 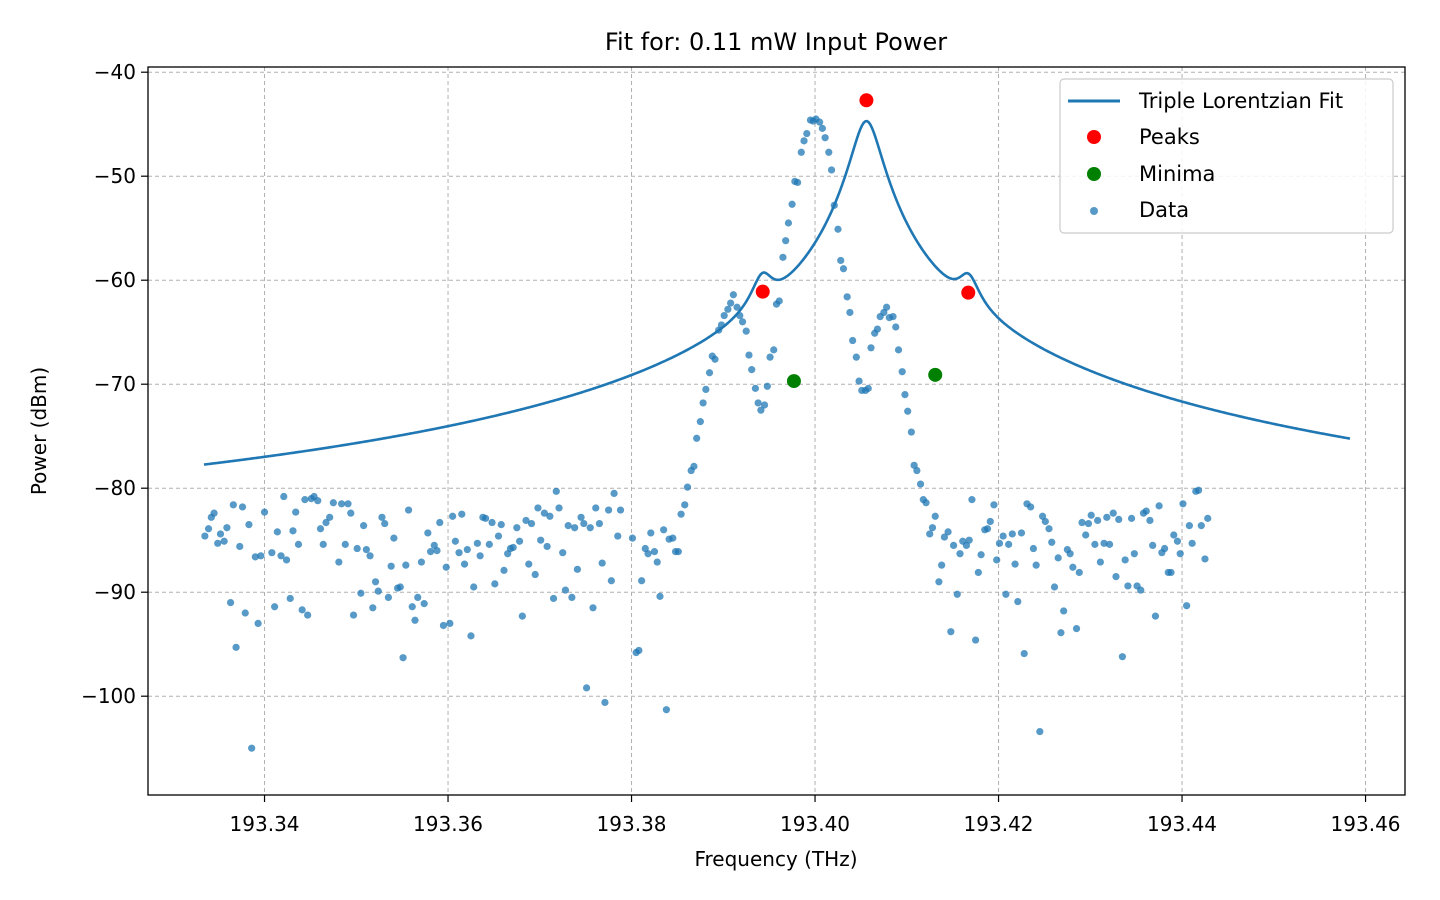 What do you see at coordinates (1226, 156) in the screenshot?
I see `legend-box` at bounding box center [1226, 156].